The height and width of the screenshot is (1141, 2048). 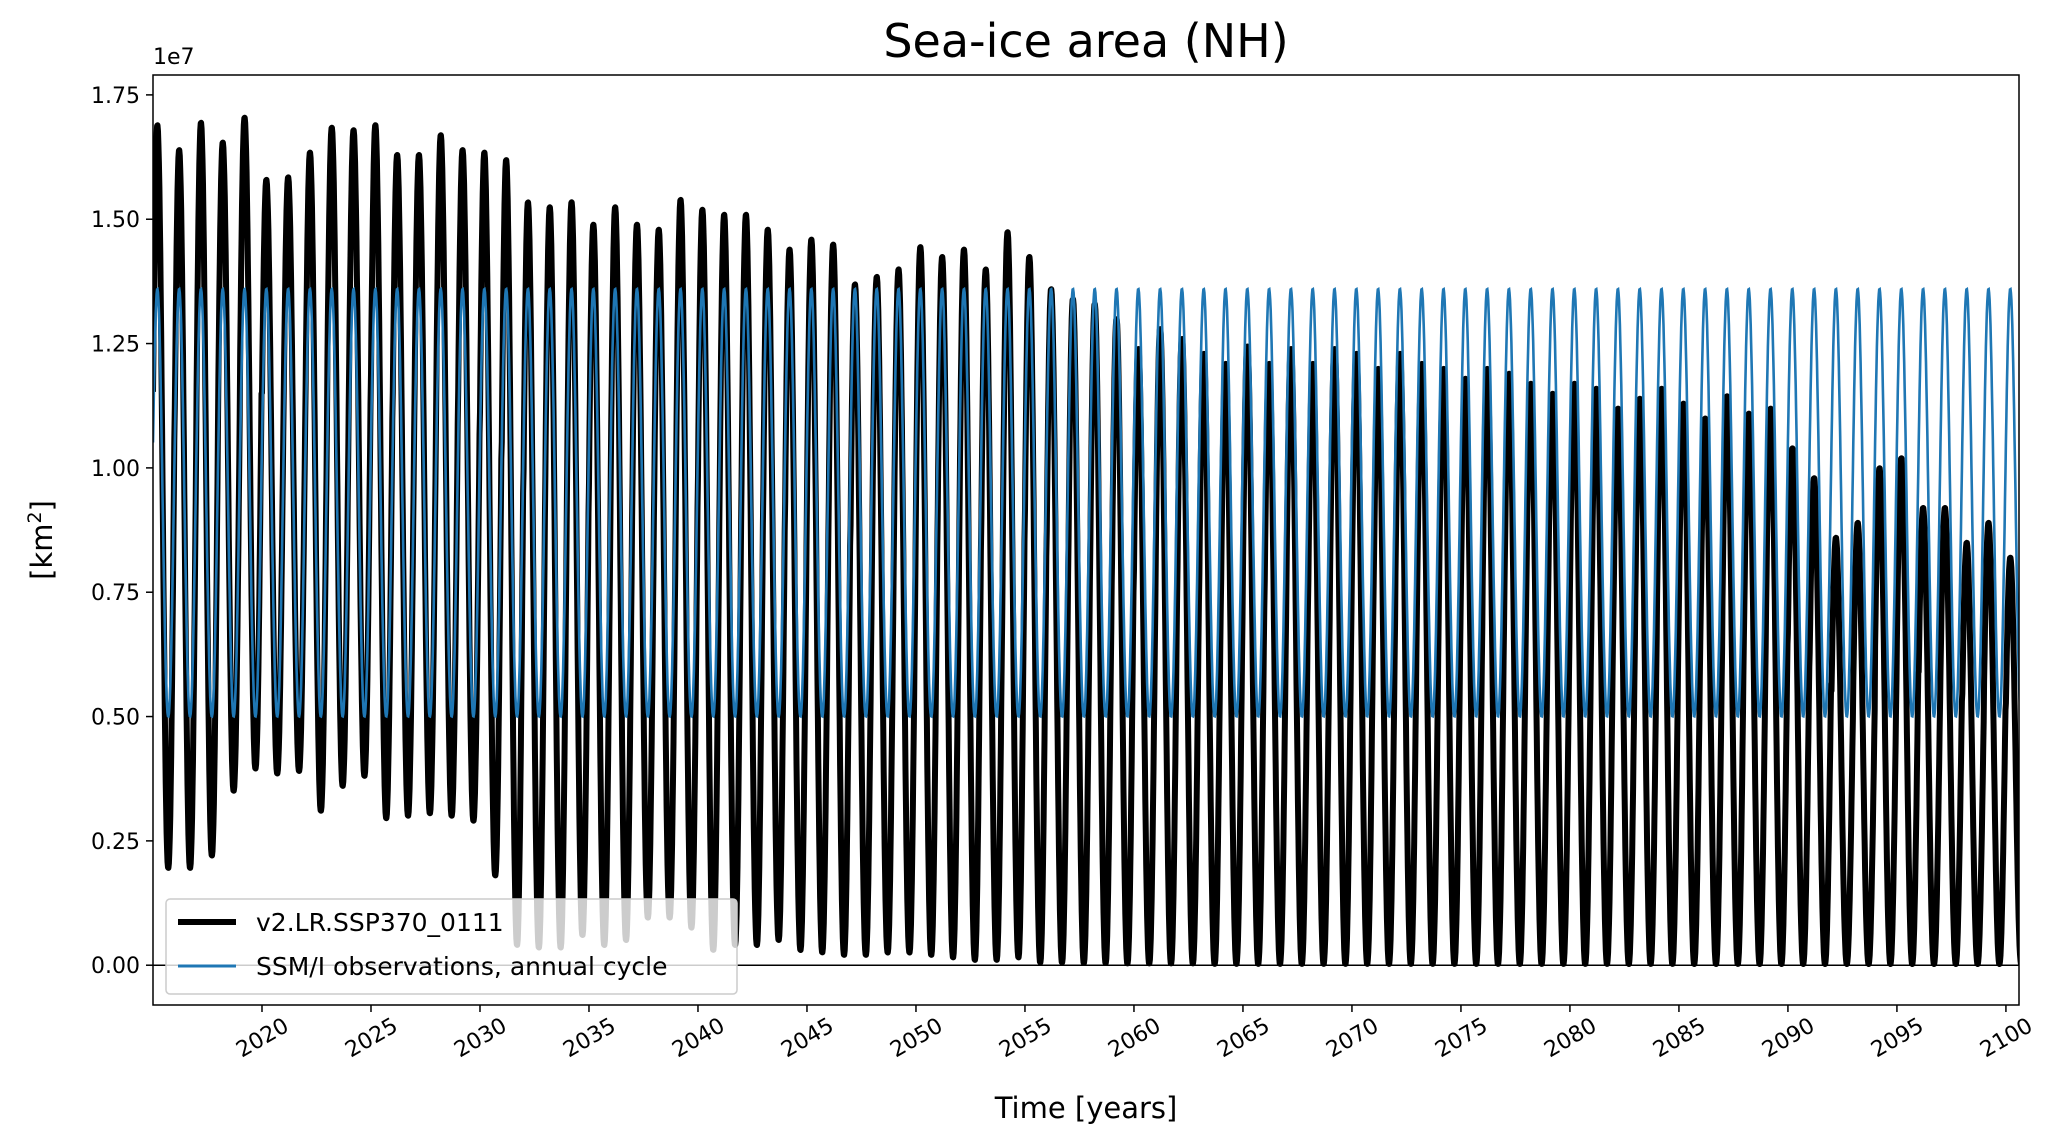 I want to click on y-axis-label-end: ], so click(x=42, y=505).